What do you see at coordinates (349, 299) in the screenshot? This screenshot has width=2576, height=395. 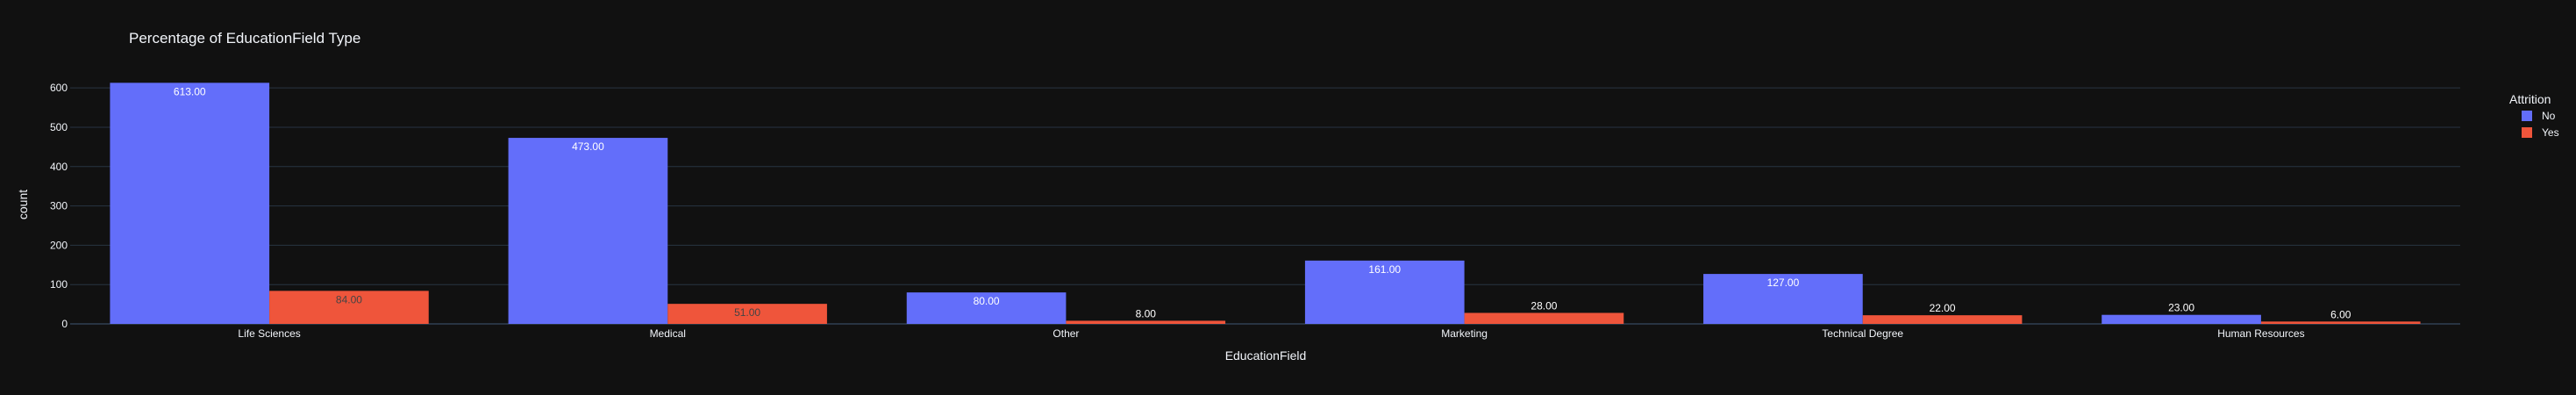 I see `data-label: 84.00` at bounding box center [349, 299].